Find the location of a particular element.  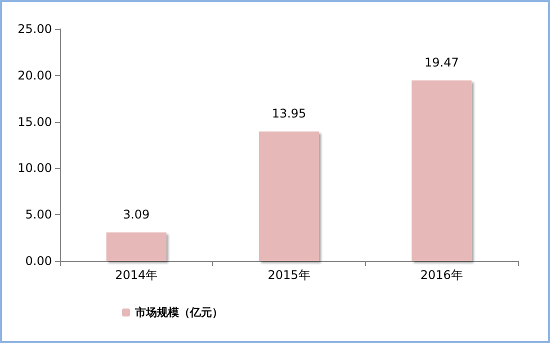

y-tick-label: 20.00 is located at coordinates (35, 75).